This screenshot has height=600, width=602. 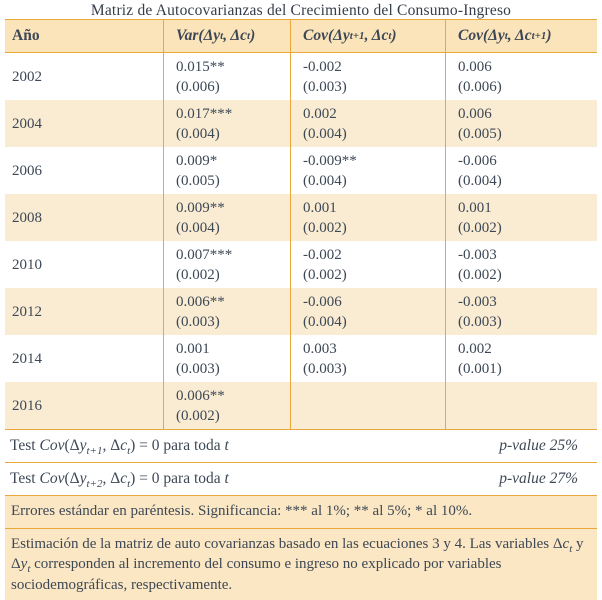 What do you see at coordinates (226, 405) in the screenshot?
I see `var-cell: 0.006** (0.002)` at bounding box center [226, 405].